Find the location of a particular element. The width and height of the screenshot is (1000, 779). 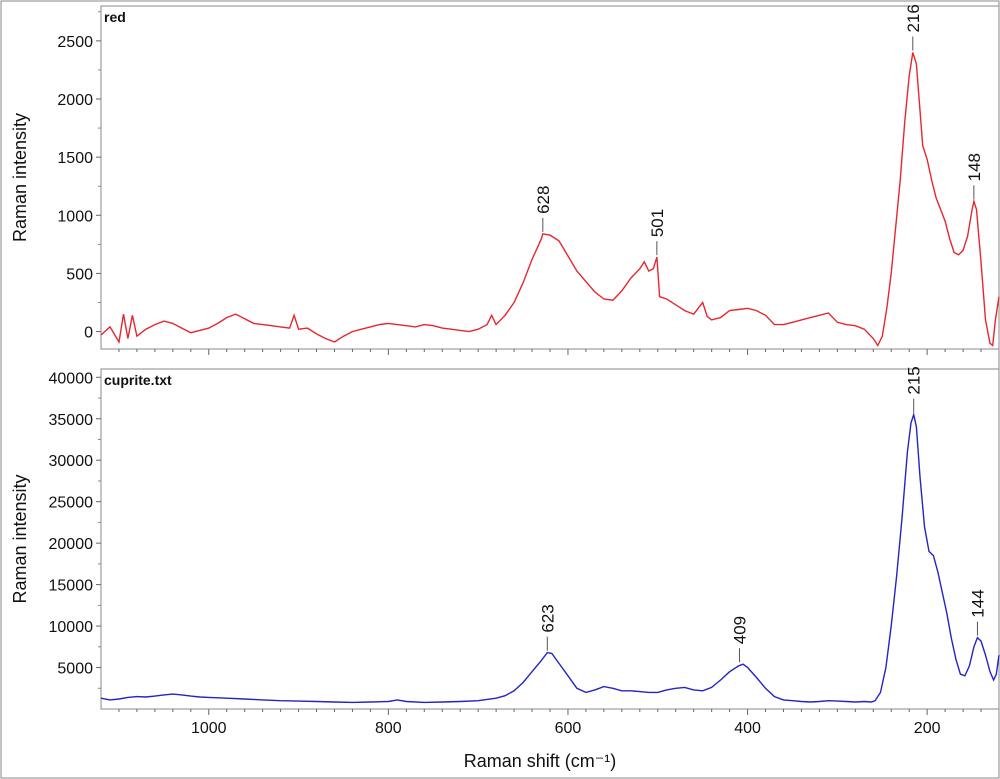

top-y-tick-labels: 0 500 1000 1500 2000 2500 is located at coordinates (75, 188).